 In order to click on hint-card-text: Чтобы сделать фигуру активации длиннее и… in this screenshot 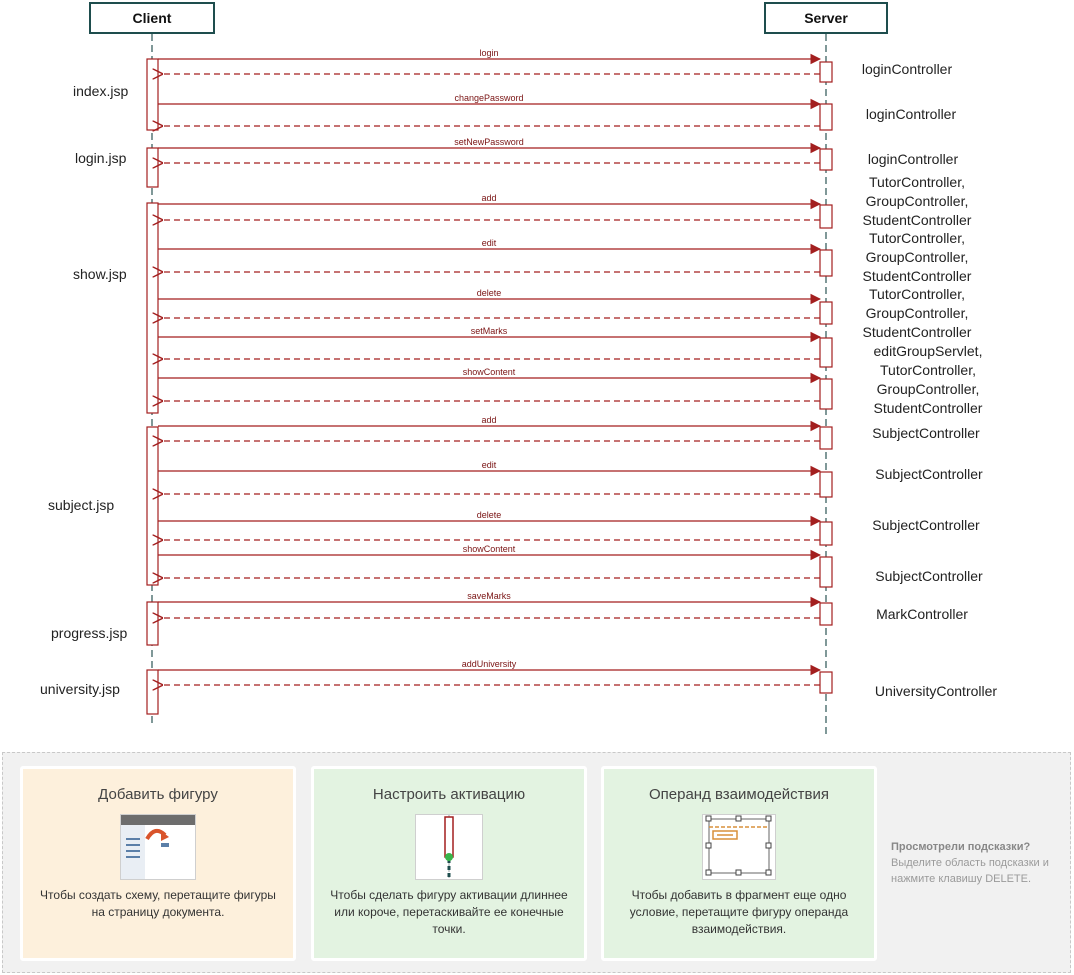, I will do `click(449, 912)`.